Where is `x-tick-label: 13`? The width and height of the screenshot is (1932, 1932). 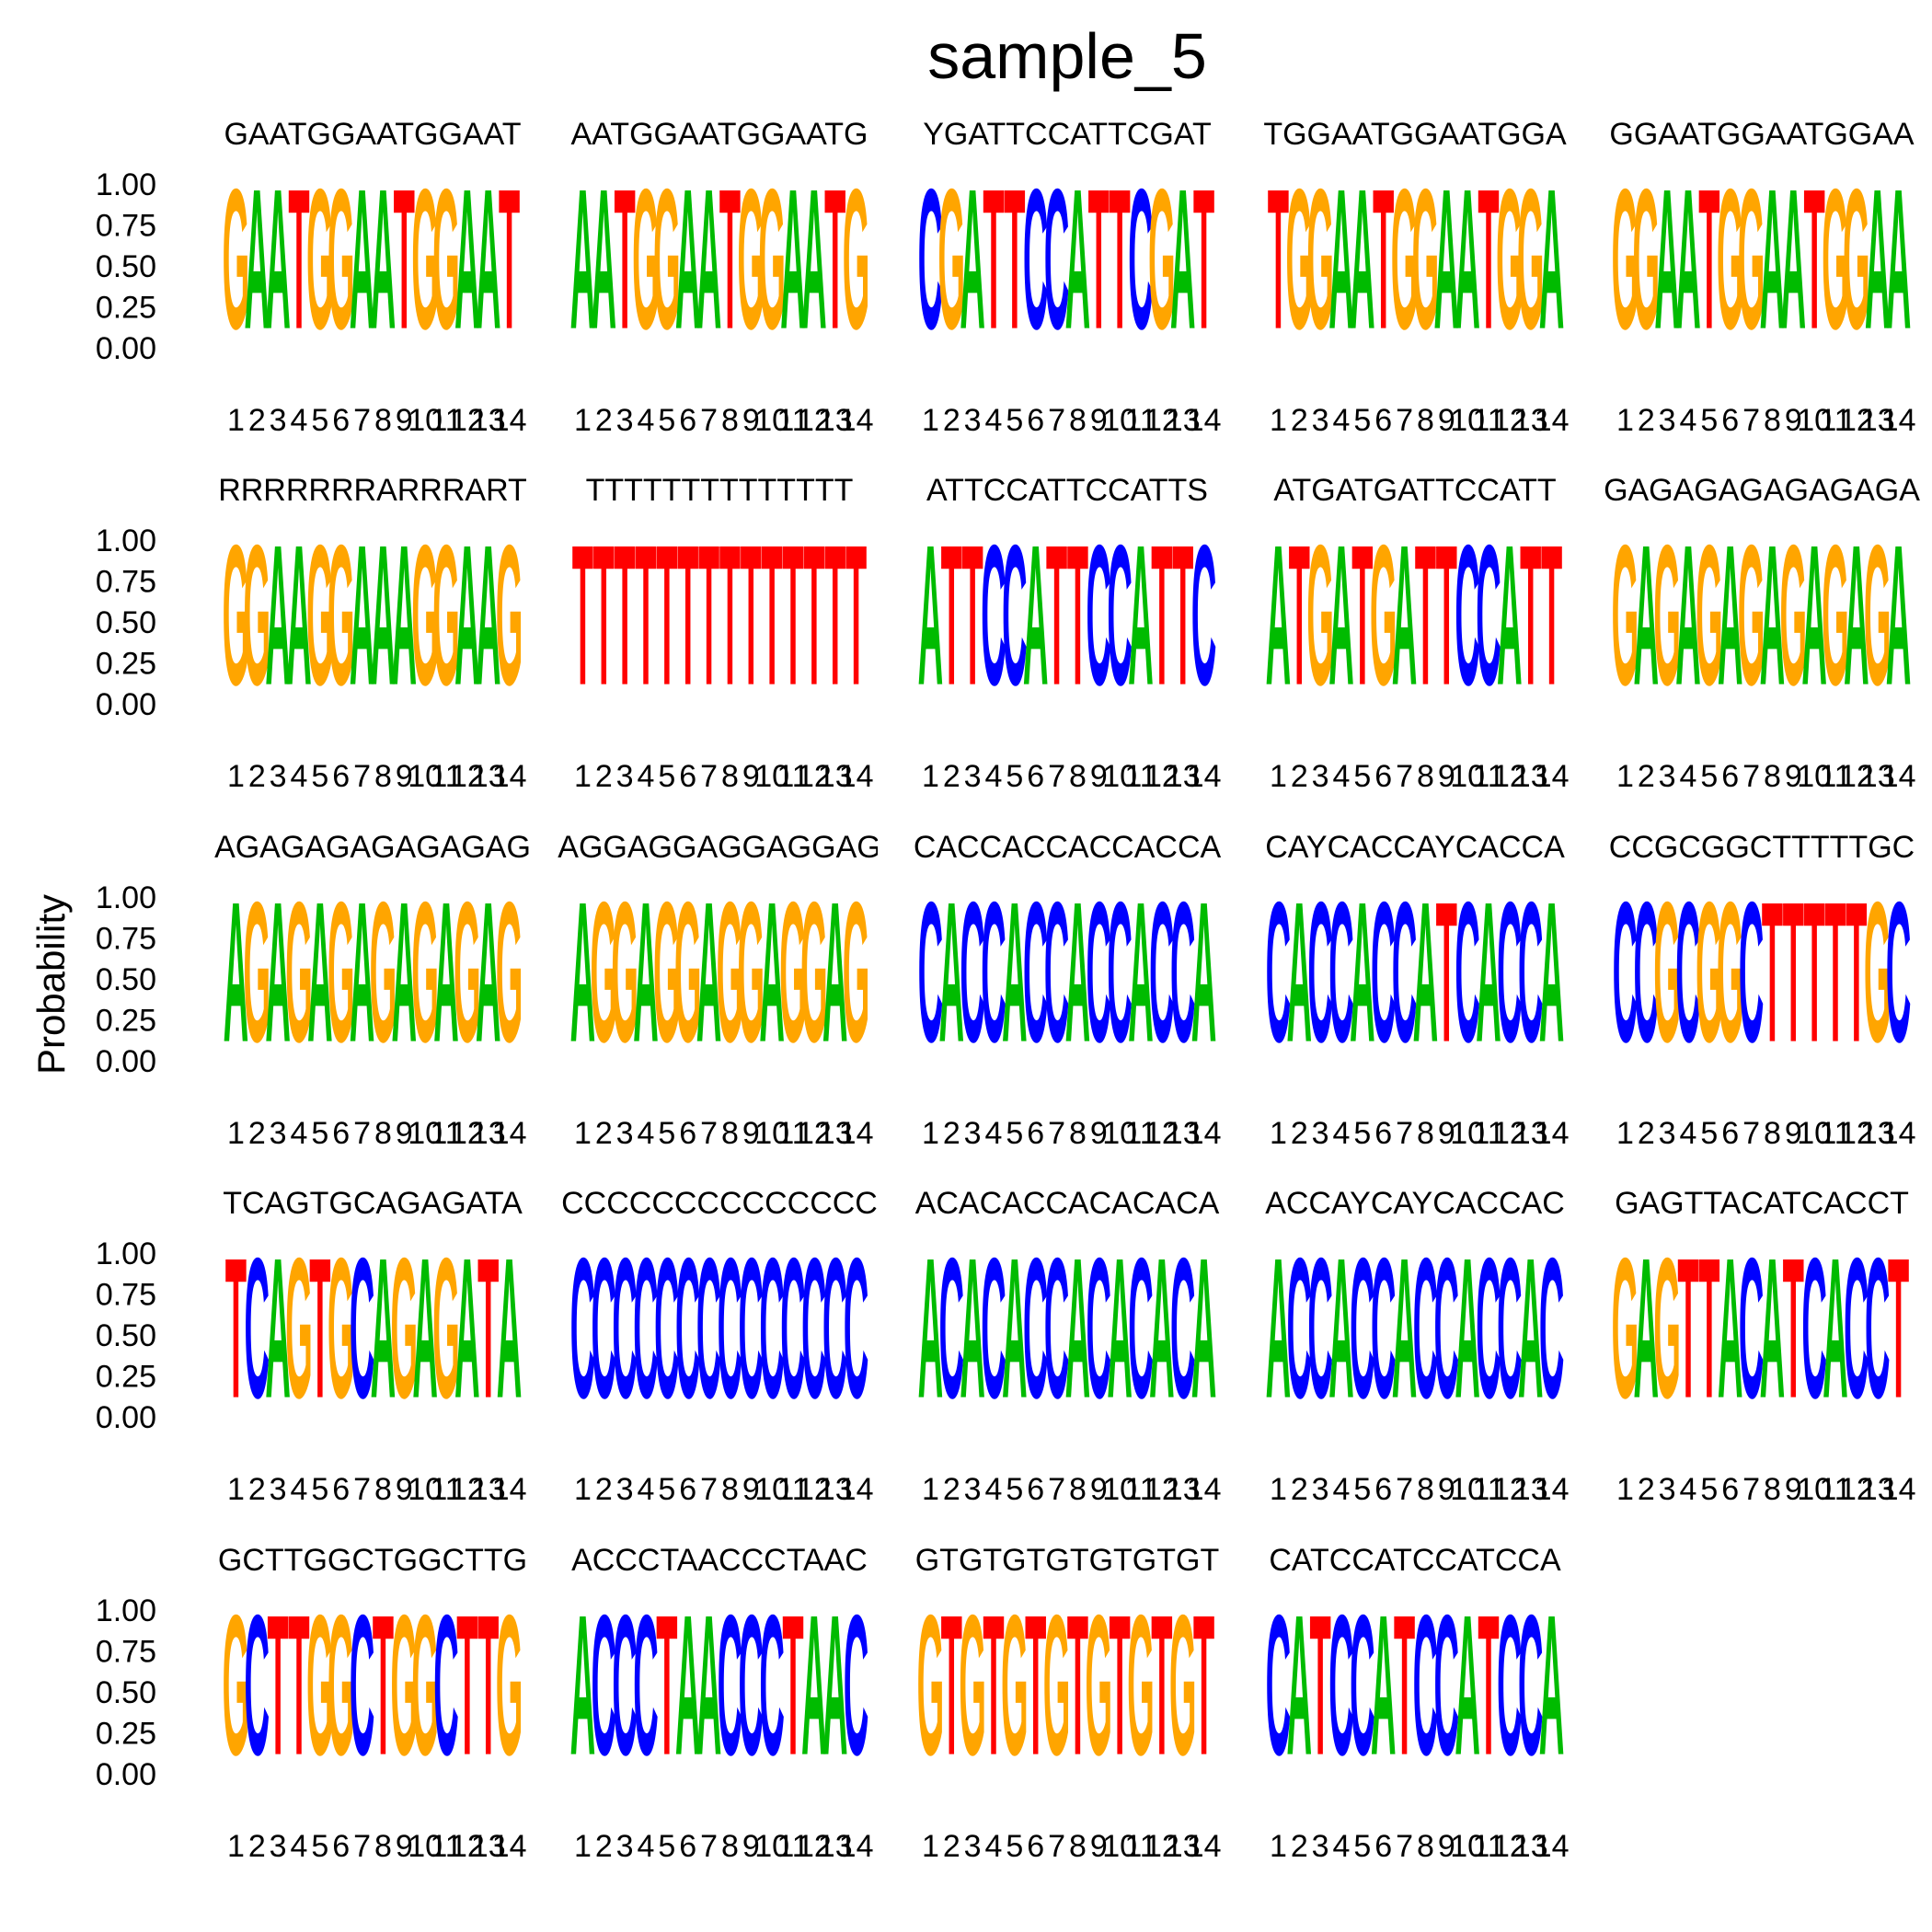 x-tick-label: 13 is located at coordinates (1183, 1846).